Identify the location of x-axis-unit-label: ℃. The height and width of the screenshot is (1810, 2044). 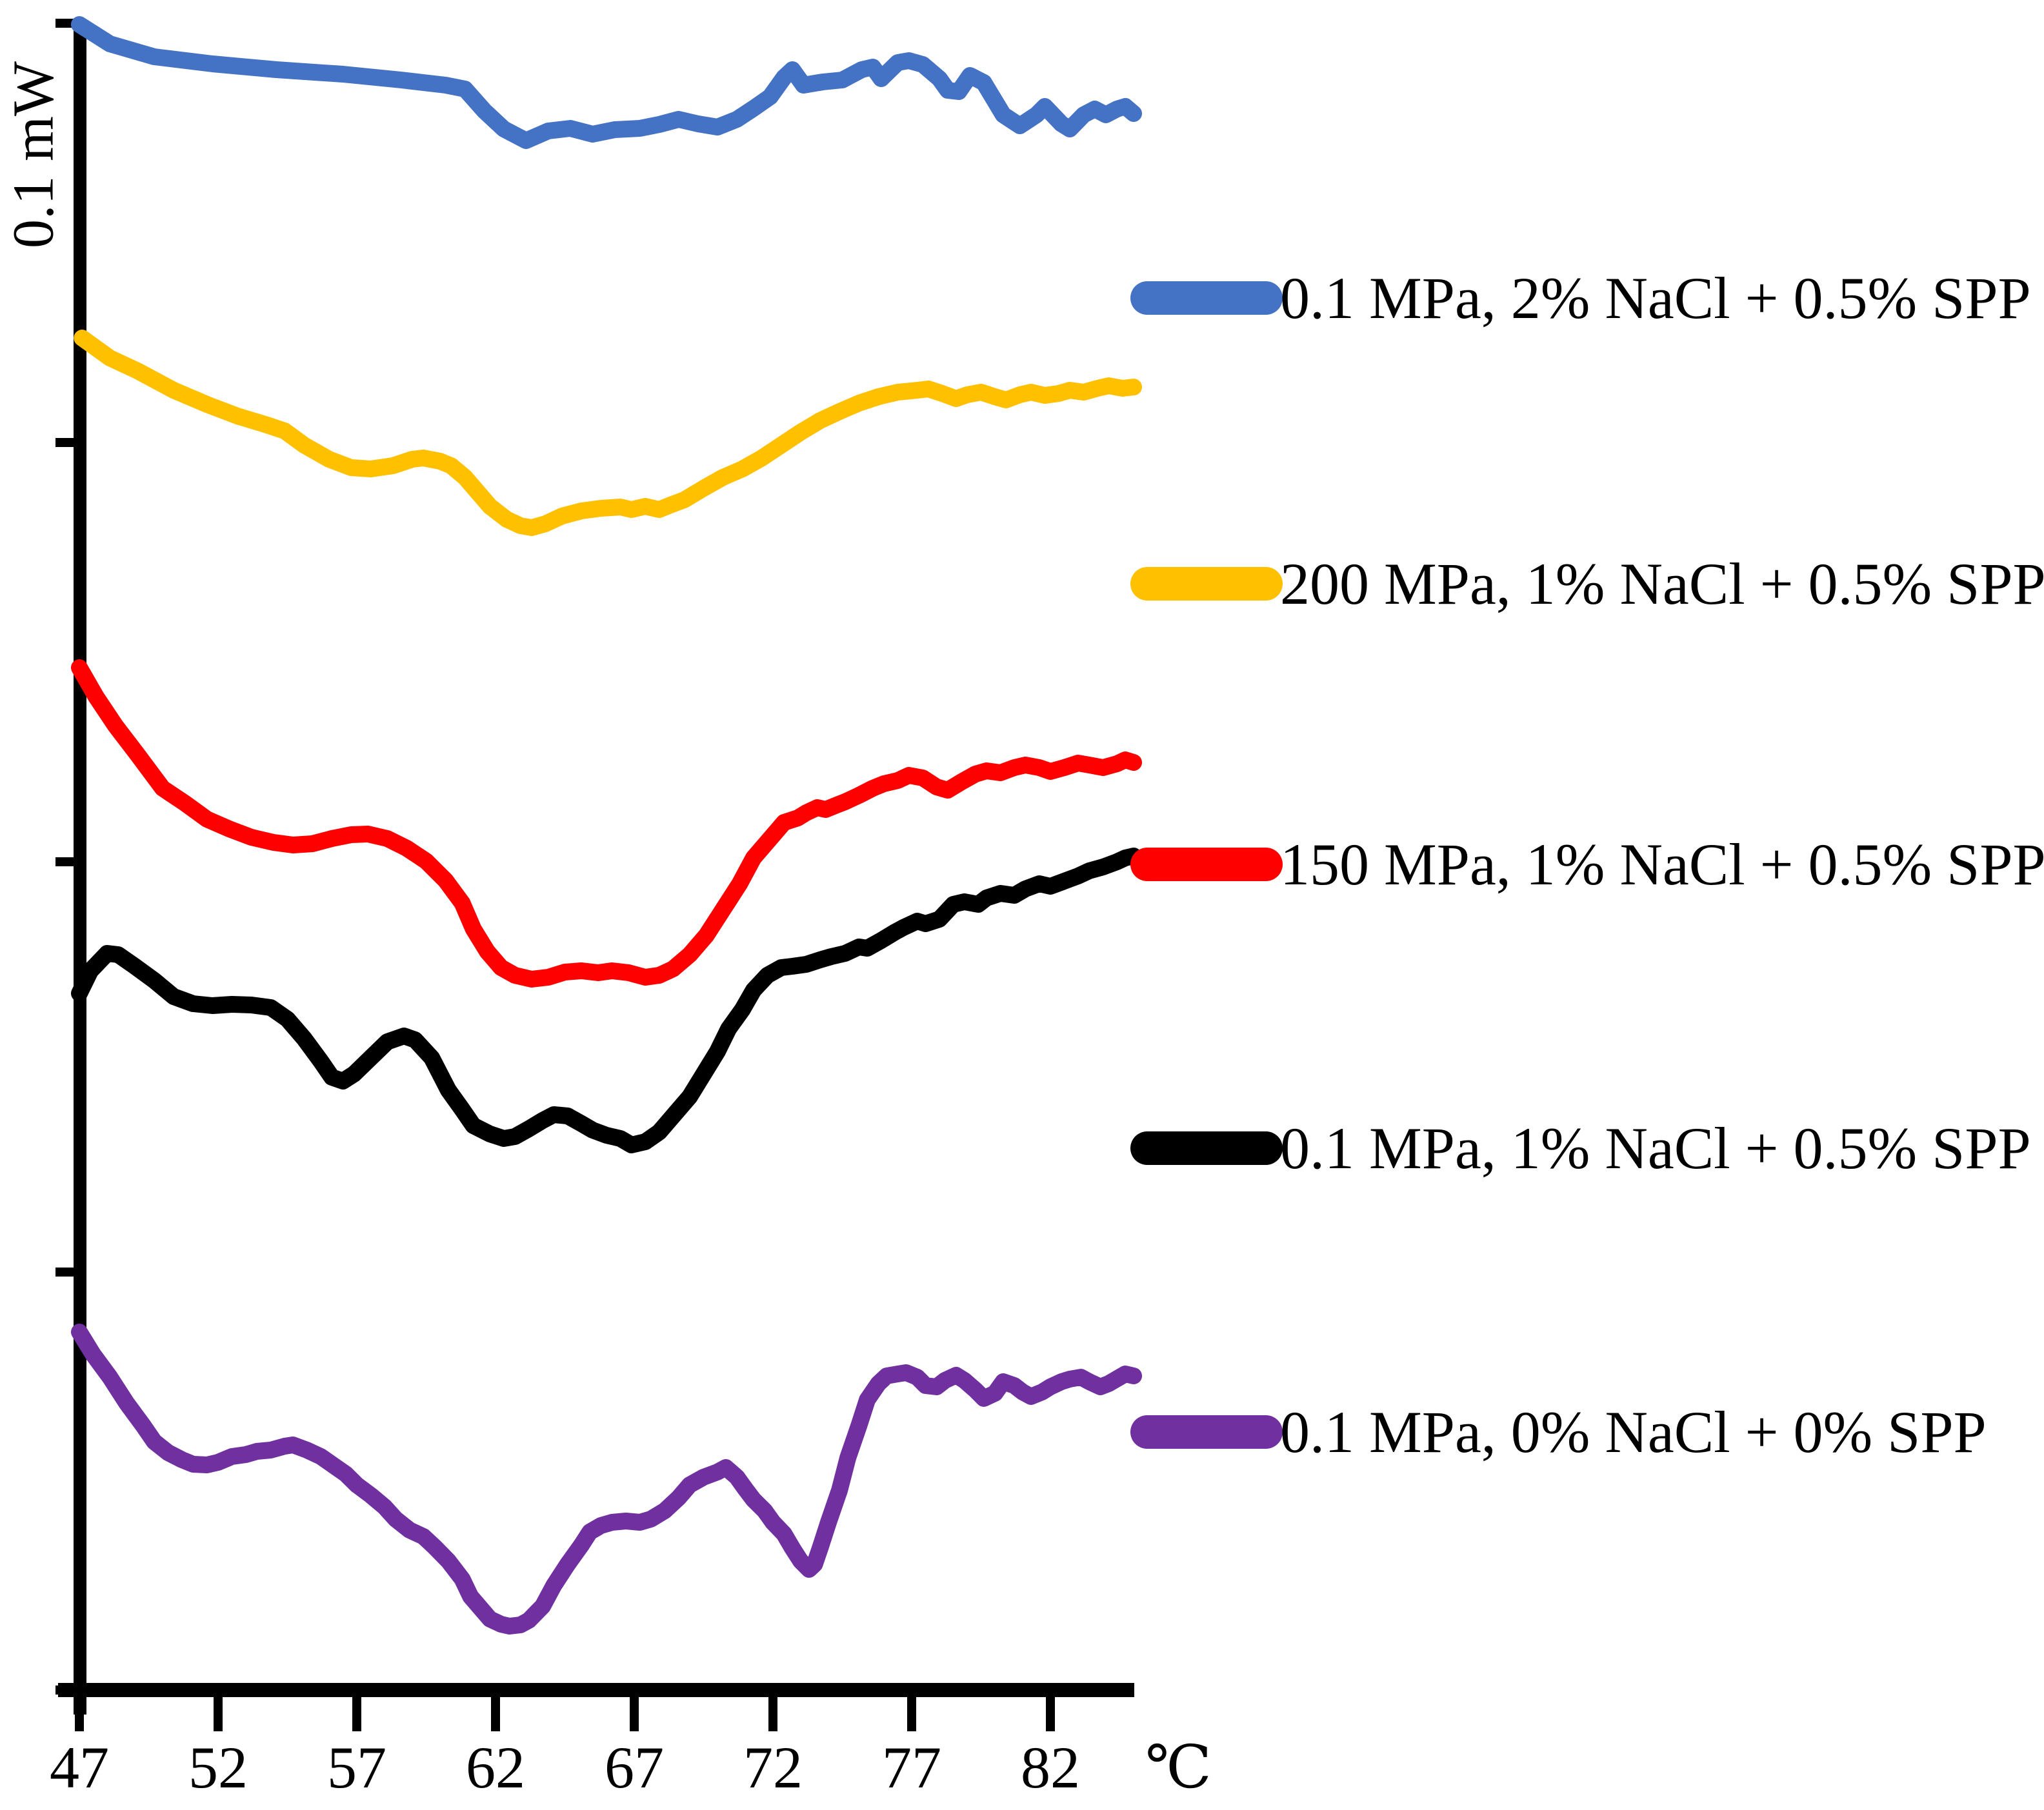
(1178, 1767).